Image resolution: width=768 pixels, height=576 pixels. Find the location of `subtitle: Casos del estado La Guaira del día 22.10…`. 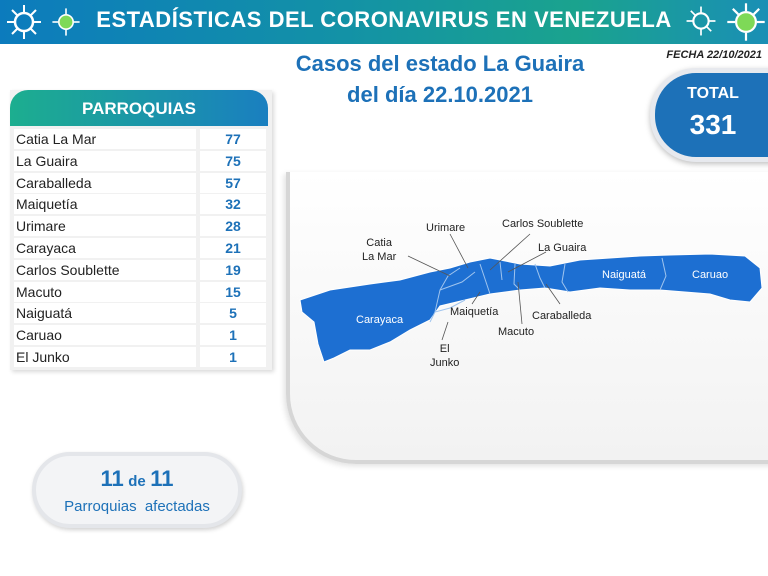

subtitle: Casos del estado La Guaira del día 22.10… is located at coordinates (440, 79).